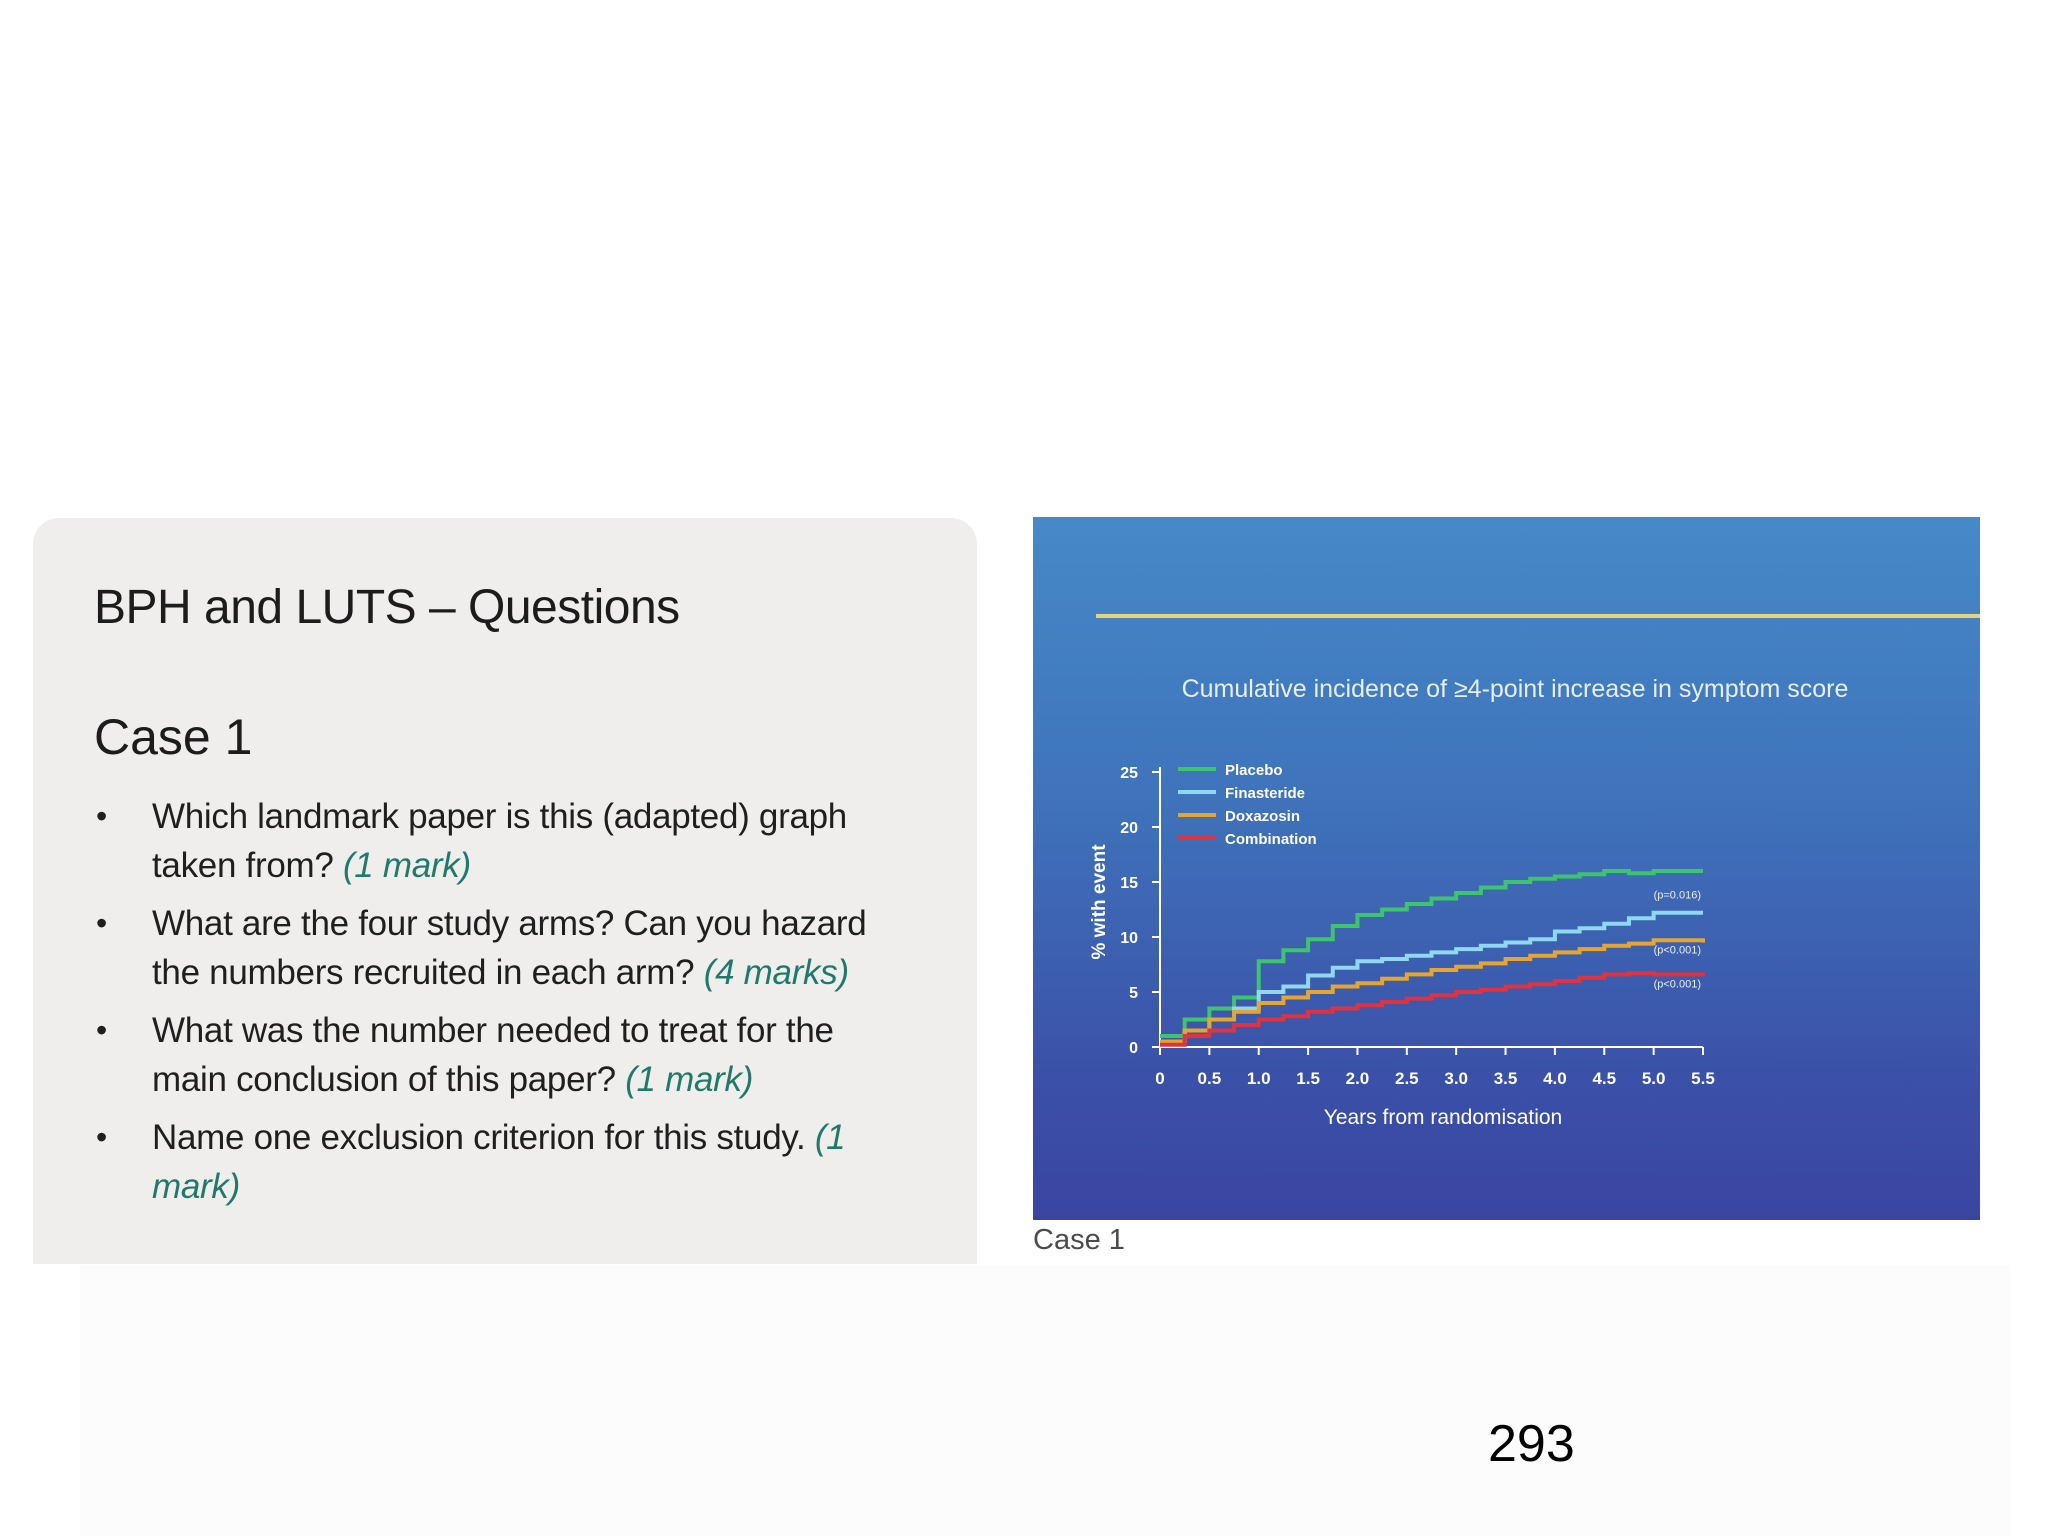 The width and height of the screenshot is (2048, 1536). I want to click on x-tick-label: 5.5, so click(1703, 1078).